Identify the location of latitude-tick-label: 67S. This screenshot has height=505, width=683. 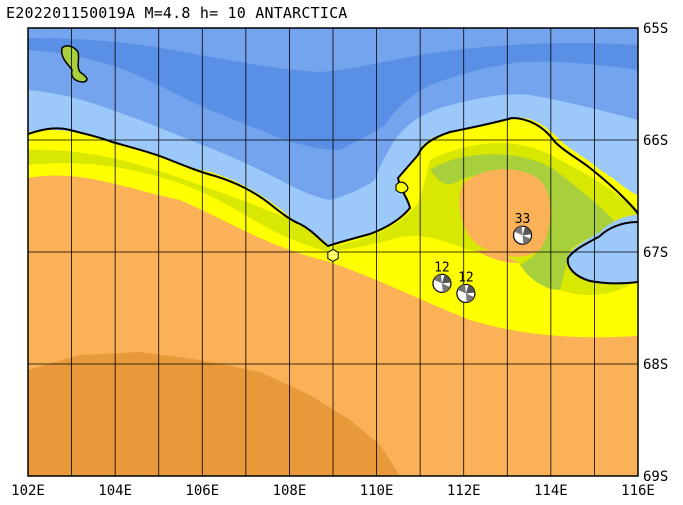
(655, 253).